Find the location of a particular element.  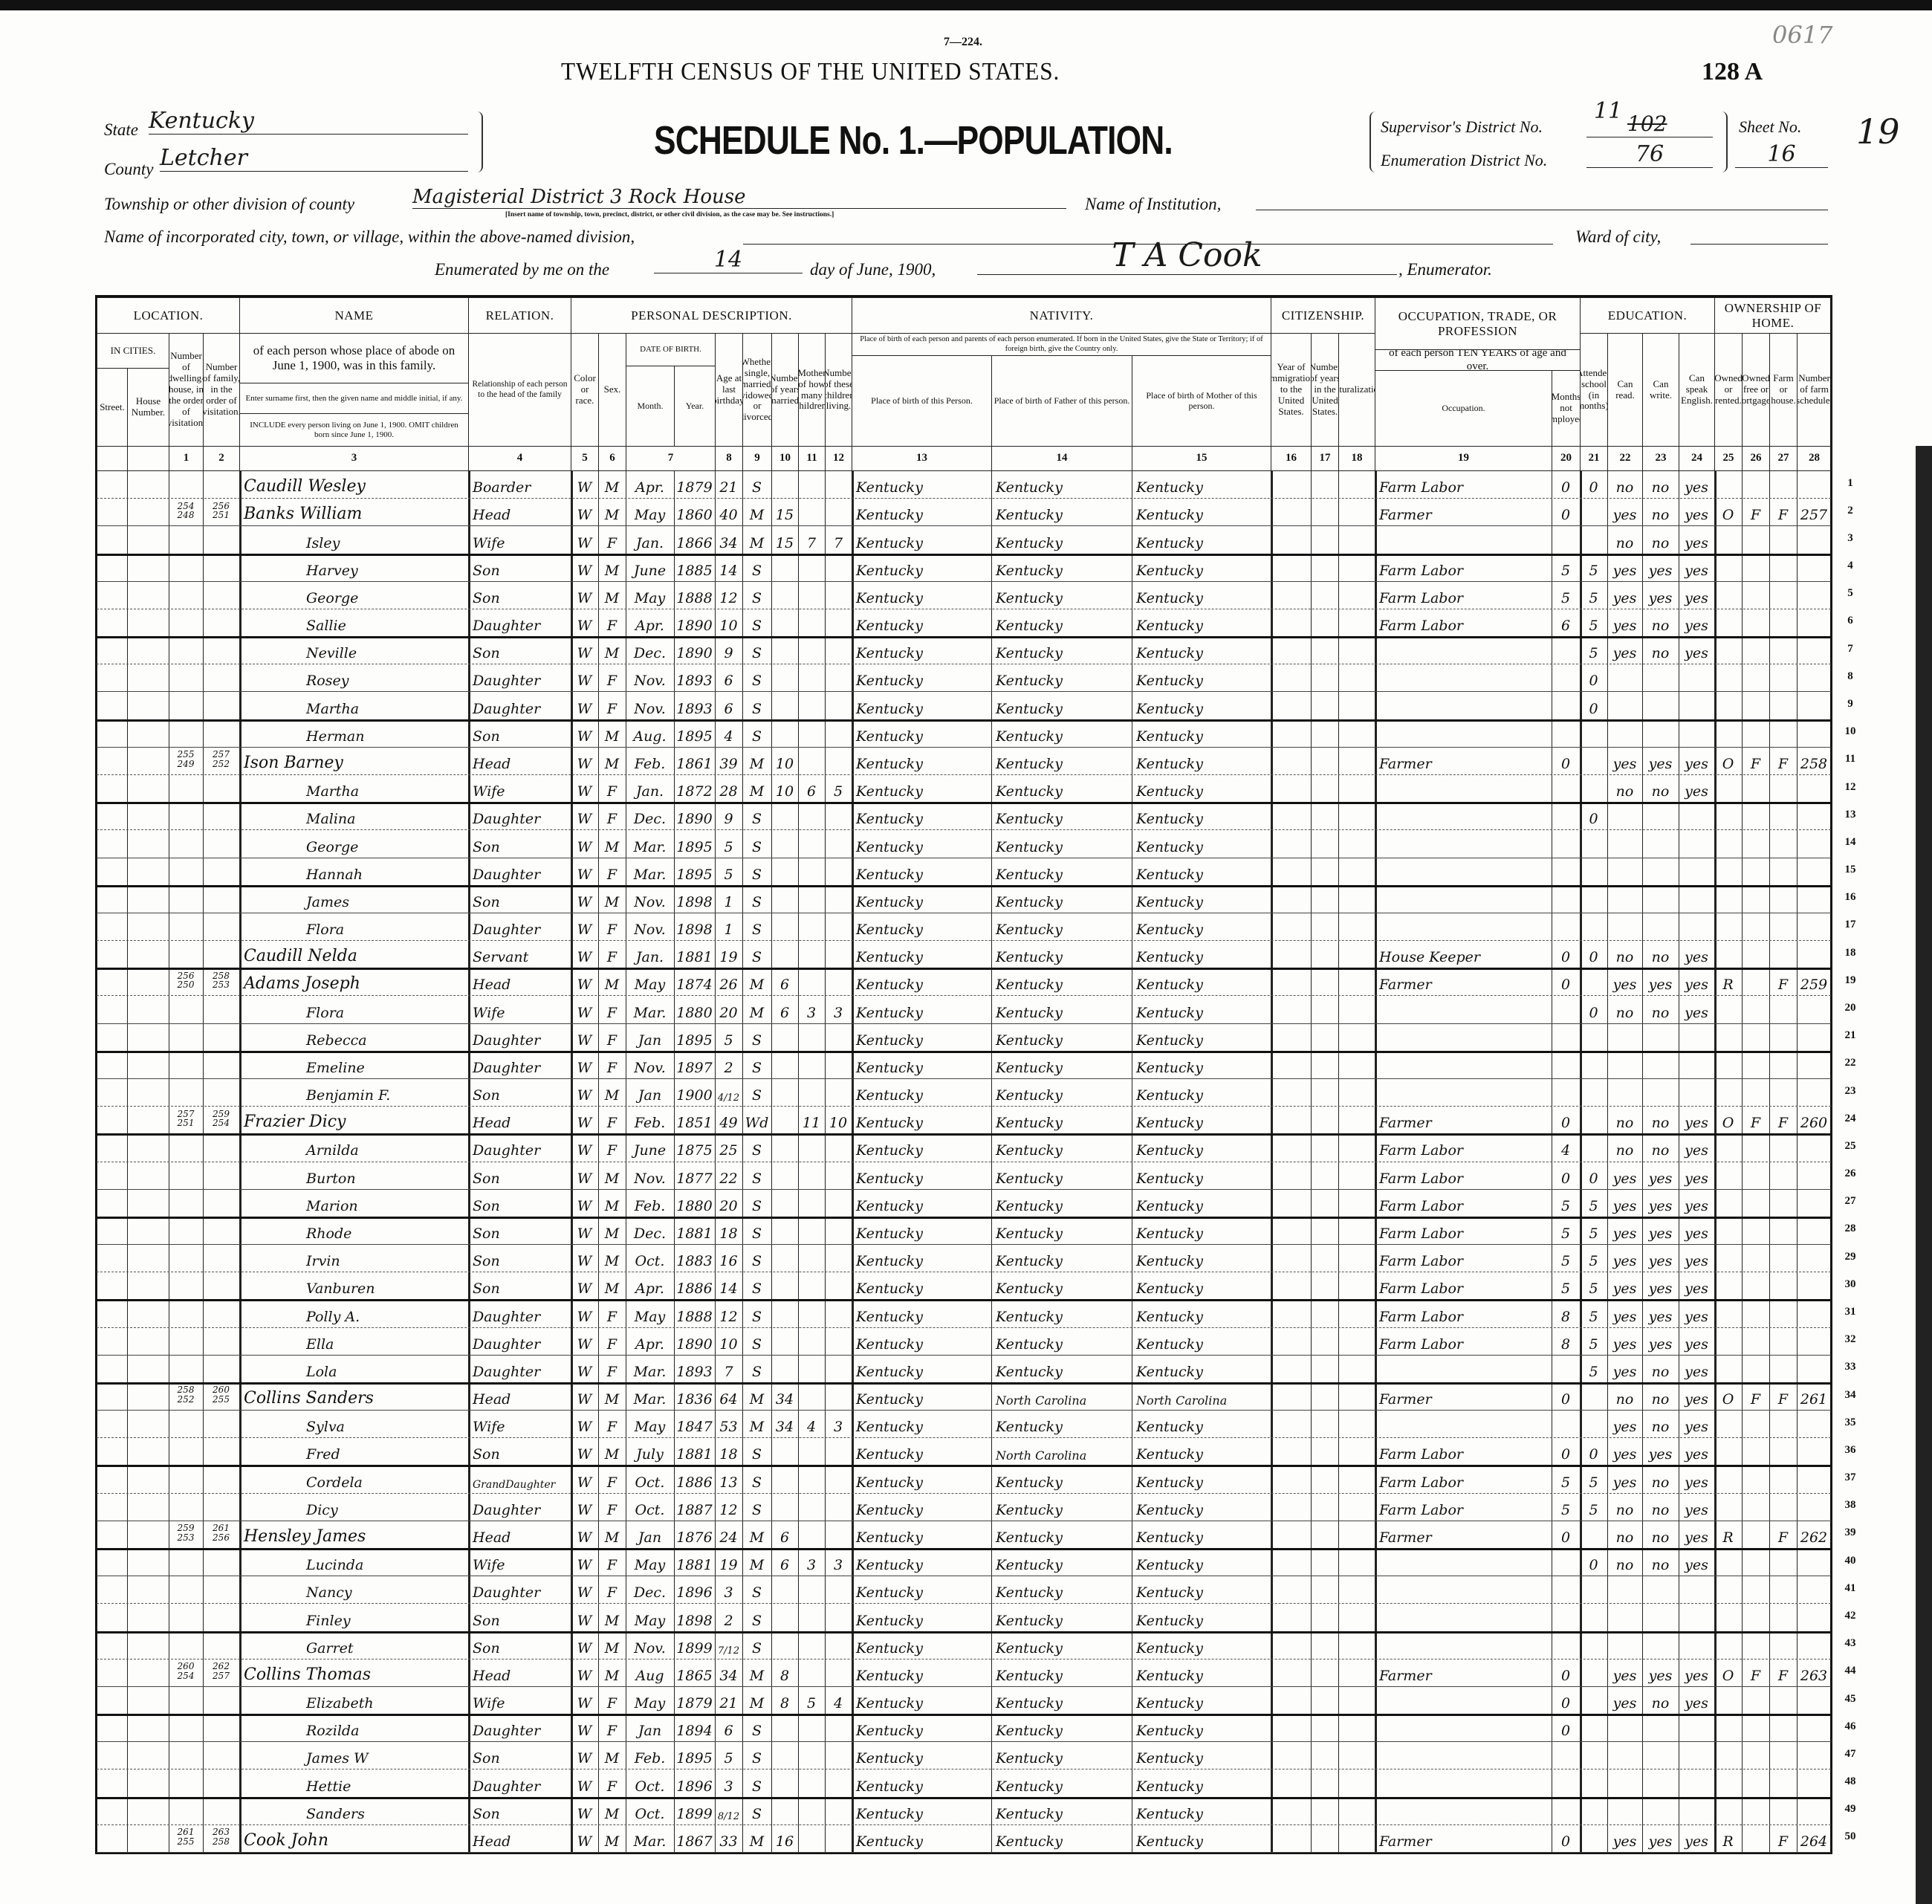

occupation: Farm Labor is located at coordinates (1421, 1234).